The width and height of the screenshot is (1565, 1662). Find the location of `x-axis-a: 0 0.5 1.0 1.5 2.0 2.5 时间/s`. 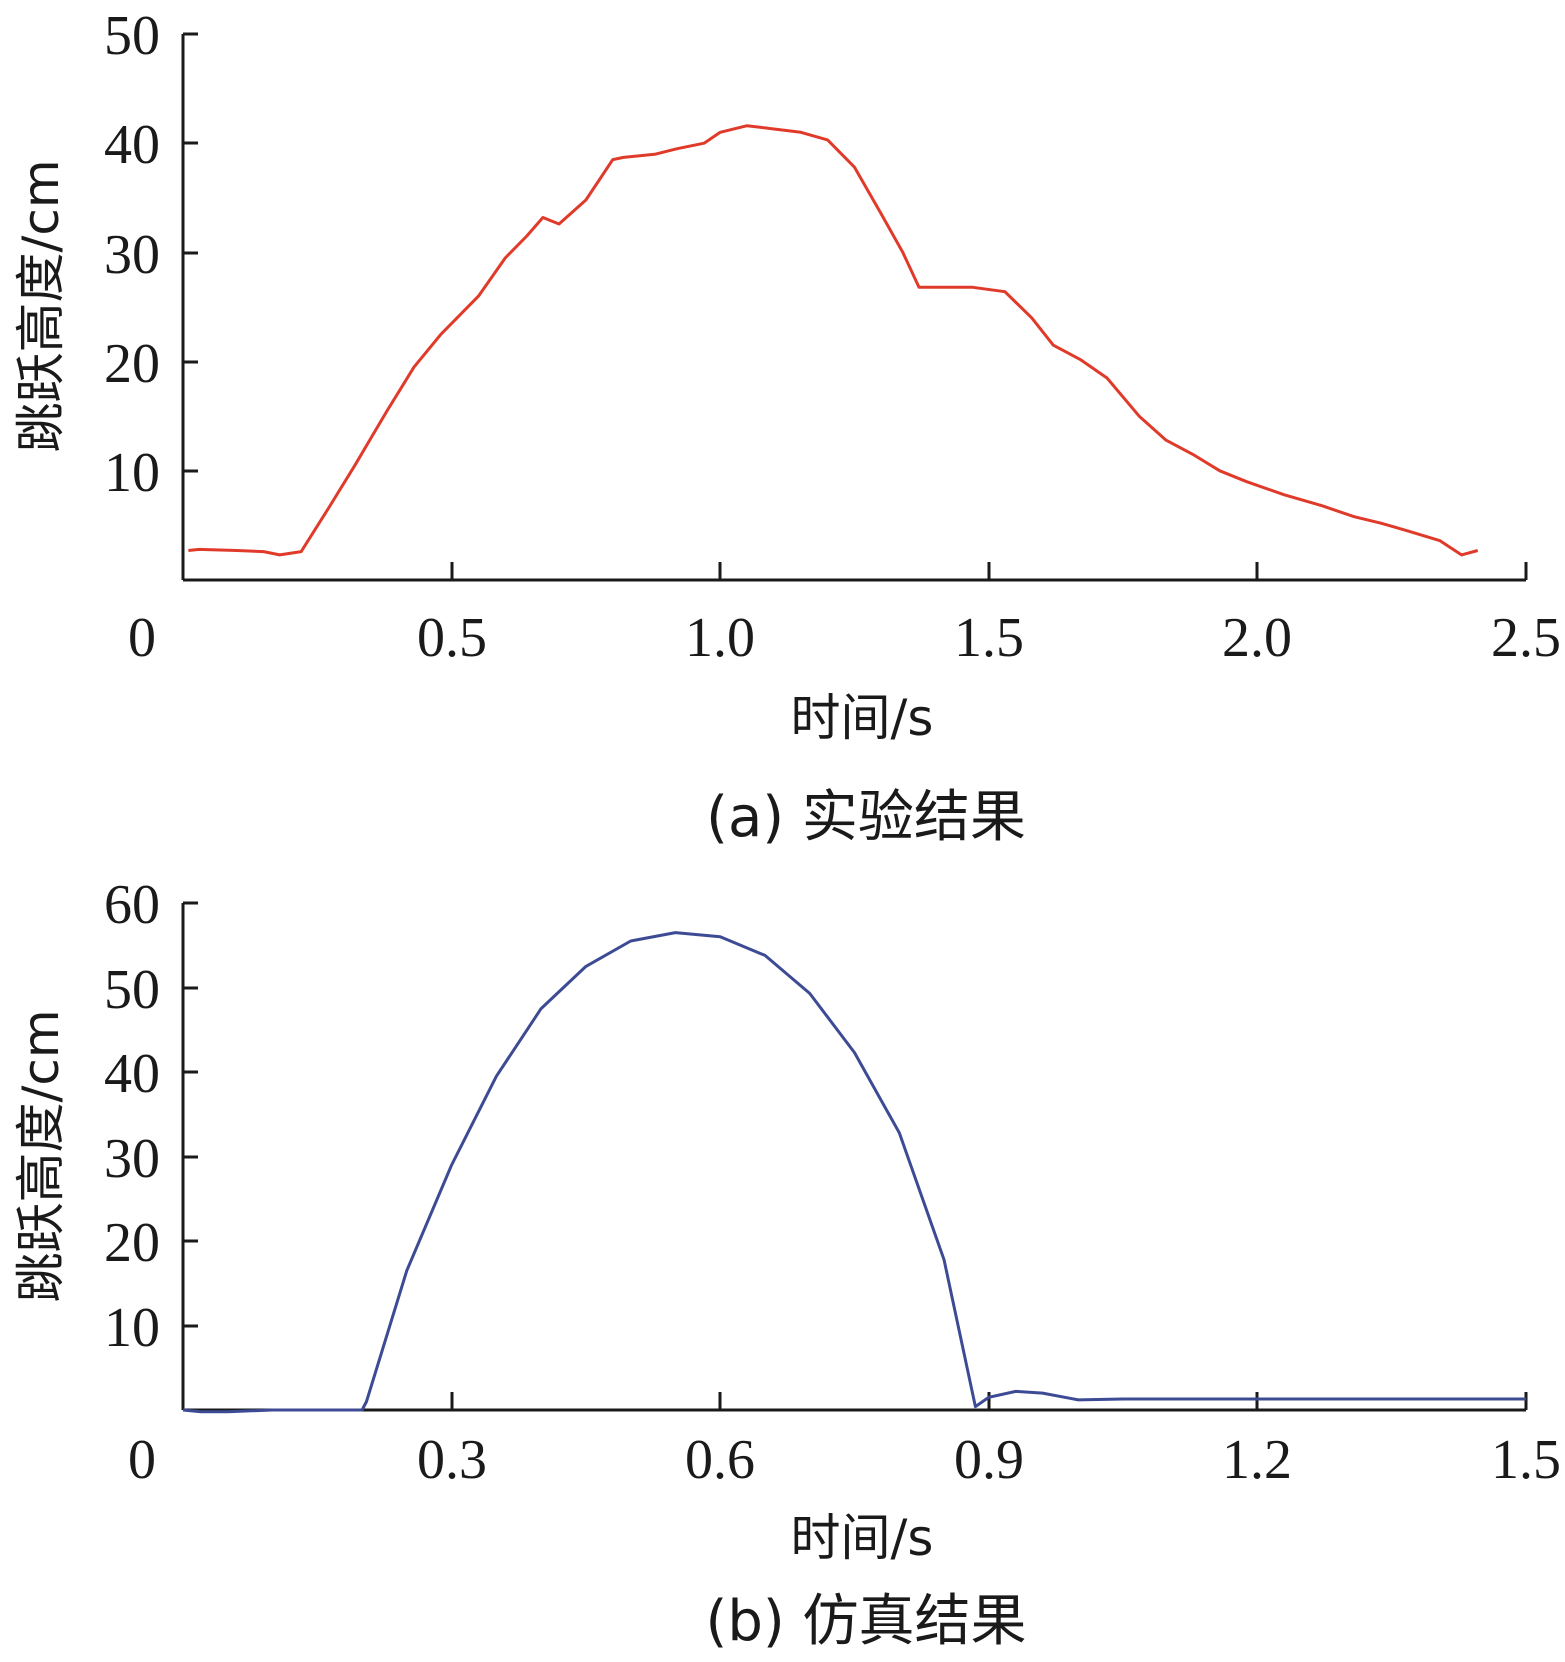

x-axis-a: 0 0.5 1.0 1.5 2.0 2.5 时间/s is located at coordinates (844, 654).